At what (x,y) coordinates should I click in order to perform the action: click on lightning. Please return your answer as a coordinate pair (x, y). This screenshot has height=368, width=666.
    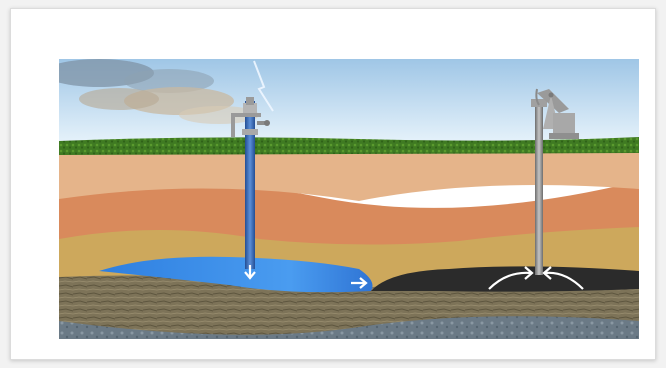
    Looking at the image, I should click on (263, 86).